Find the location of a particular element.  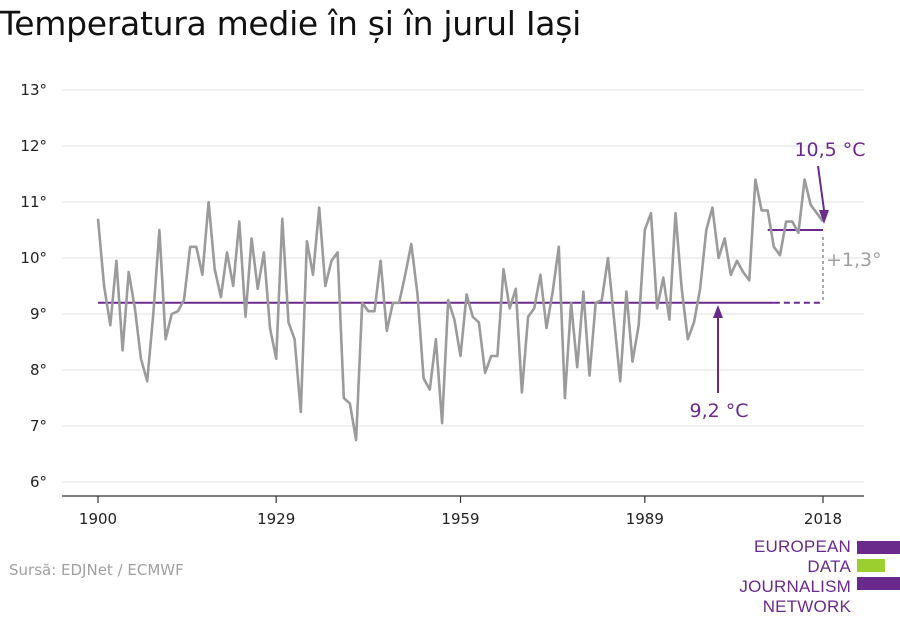

x-tick-label: 1900 is located at coordinates (98, 519).